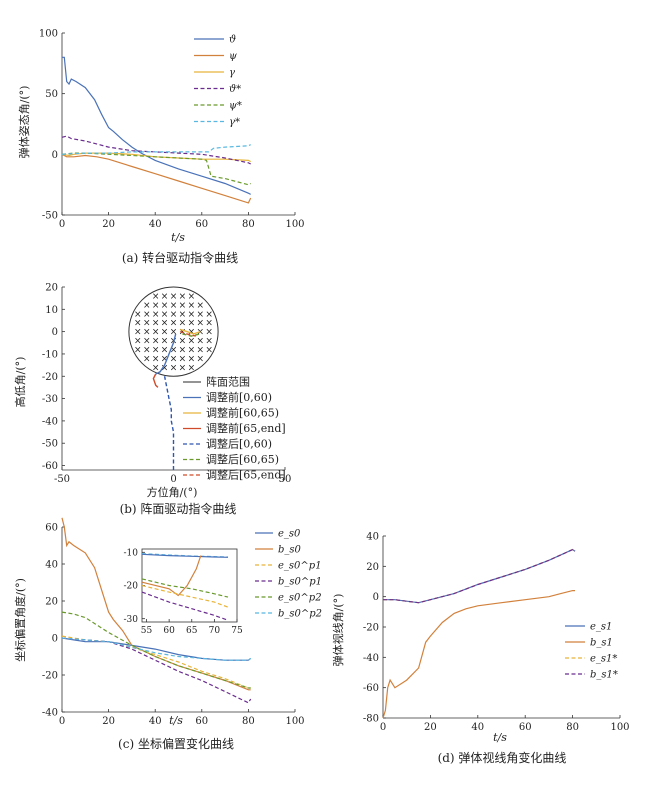  What do you see at coordinates (232, 40) in the screenshot?
I see `legend-label: ϑ` at bounding box center [232, 40].